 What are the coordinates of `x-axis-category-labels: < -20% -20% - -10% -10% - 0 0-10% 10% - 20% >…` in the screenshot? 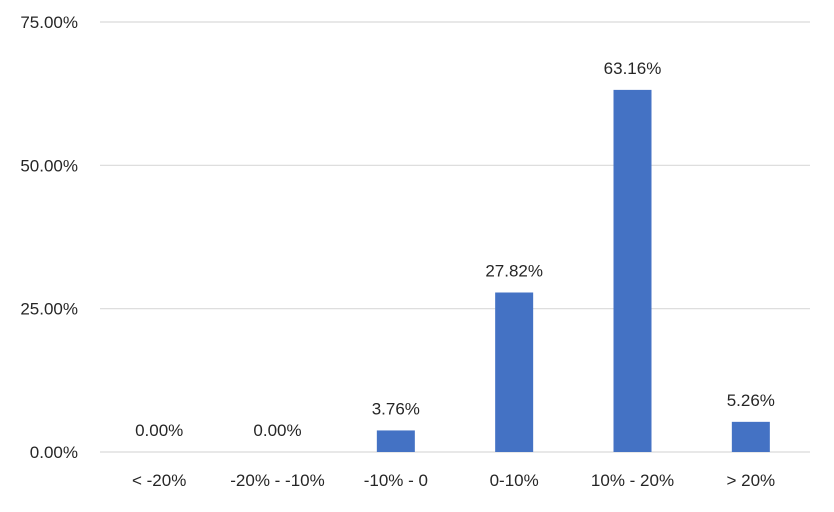 It's located at (453, 480).